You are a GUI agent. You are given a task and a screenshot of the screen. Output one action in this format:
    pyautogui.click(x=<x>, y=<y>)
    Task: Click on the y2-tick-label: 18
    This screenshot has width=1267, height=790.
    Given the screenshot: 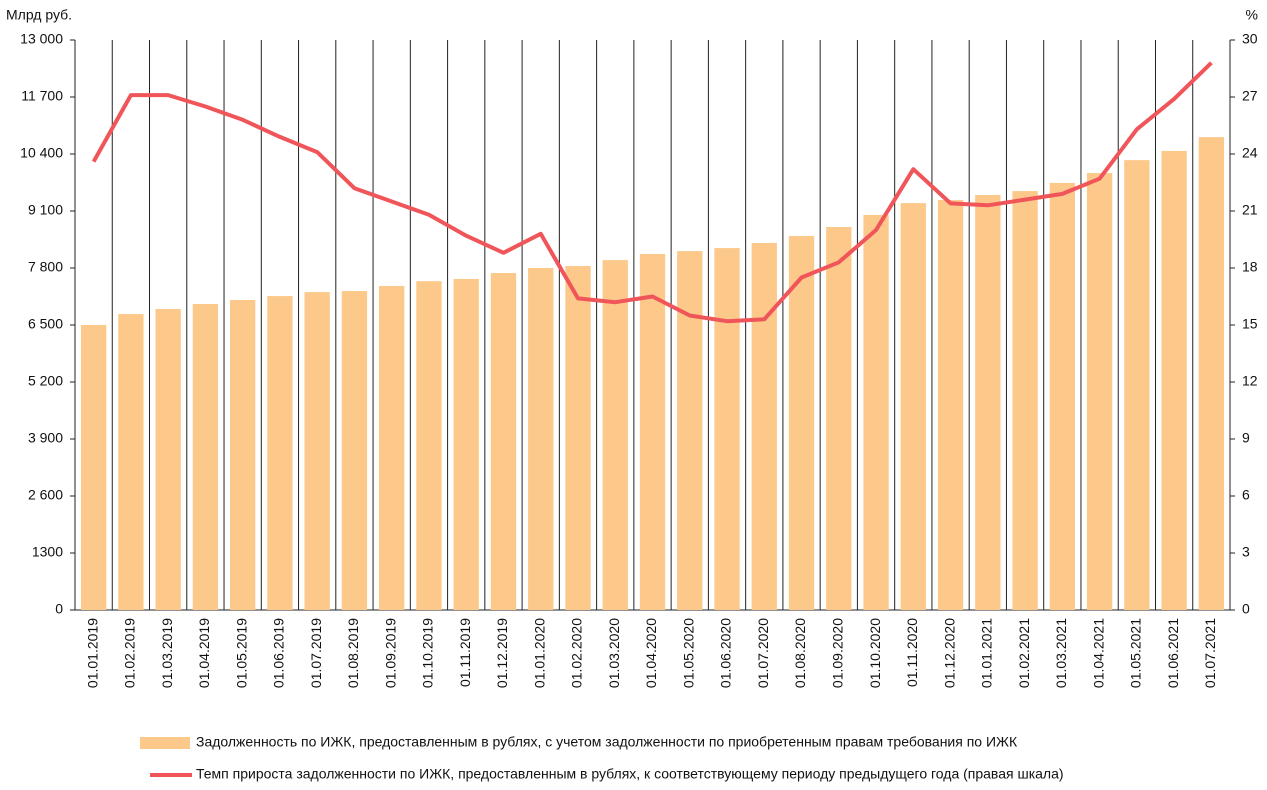 What is the action you would take?
    pyautogui.click(x=1250, y=267)
    